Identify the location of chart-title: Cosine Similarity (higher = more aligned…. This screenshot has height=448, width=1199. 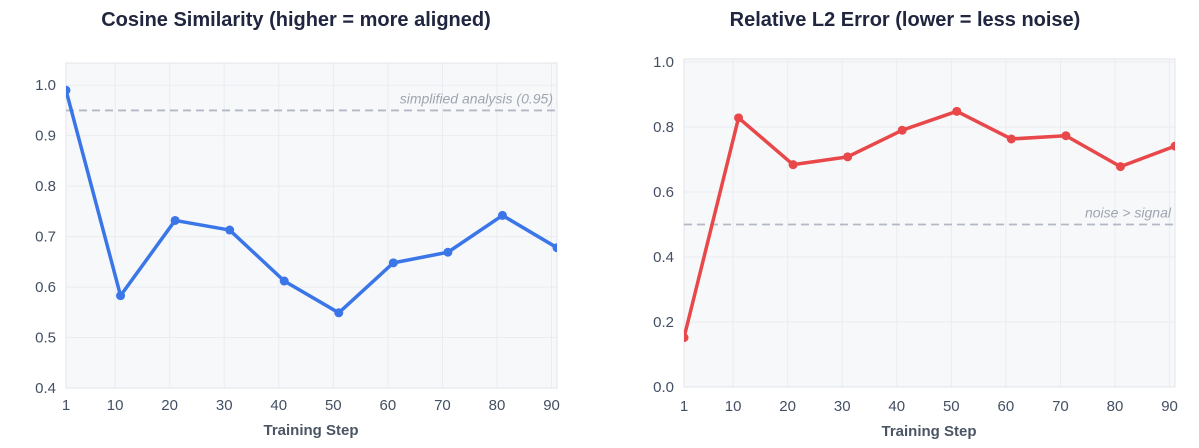
(296, 20).